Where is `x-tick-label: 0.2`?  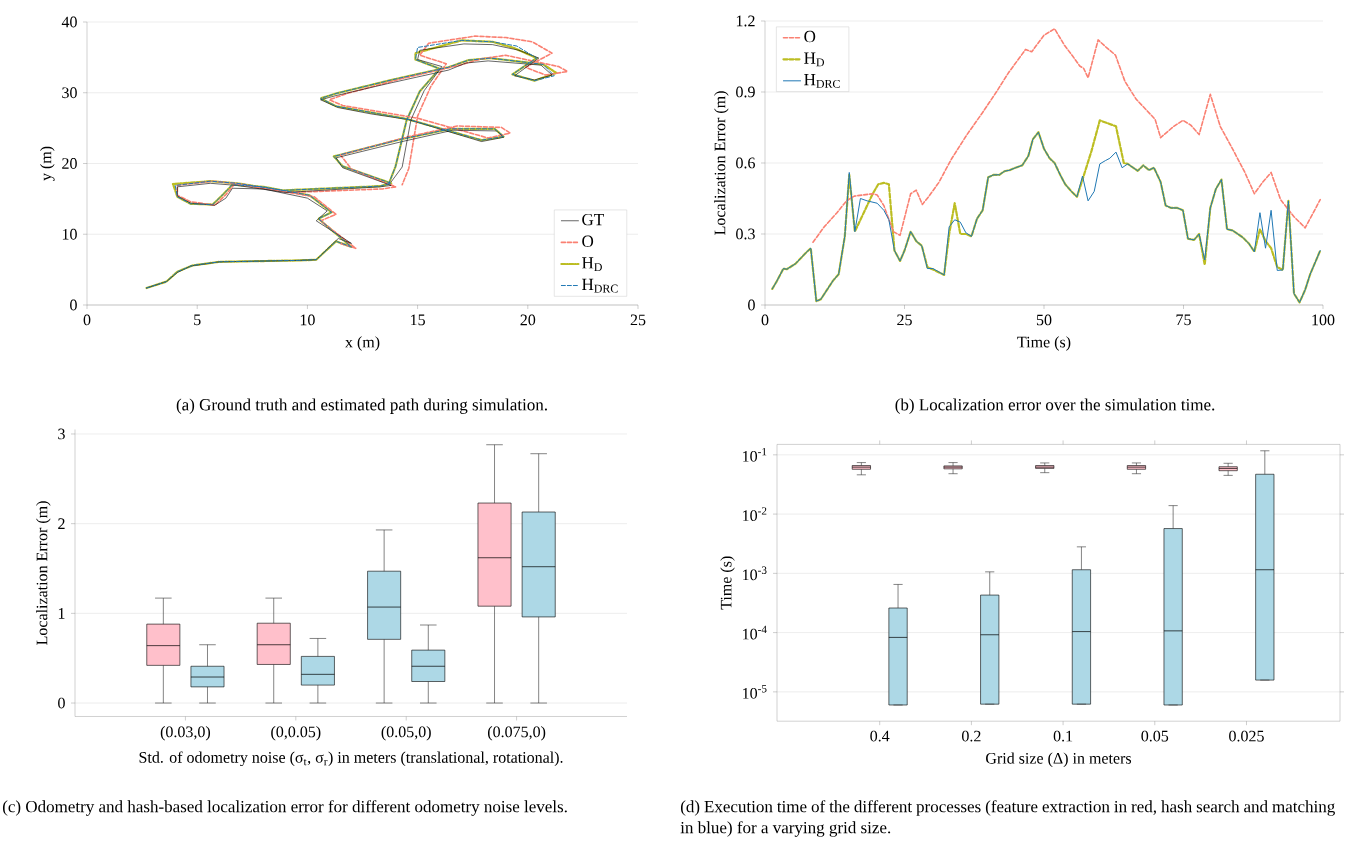 x-tick-label: 0.2 is located at coordinates (971, 736).